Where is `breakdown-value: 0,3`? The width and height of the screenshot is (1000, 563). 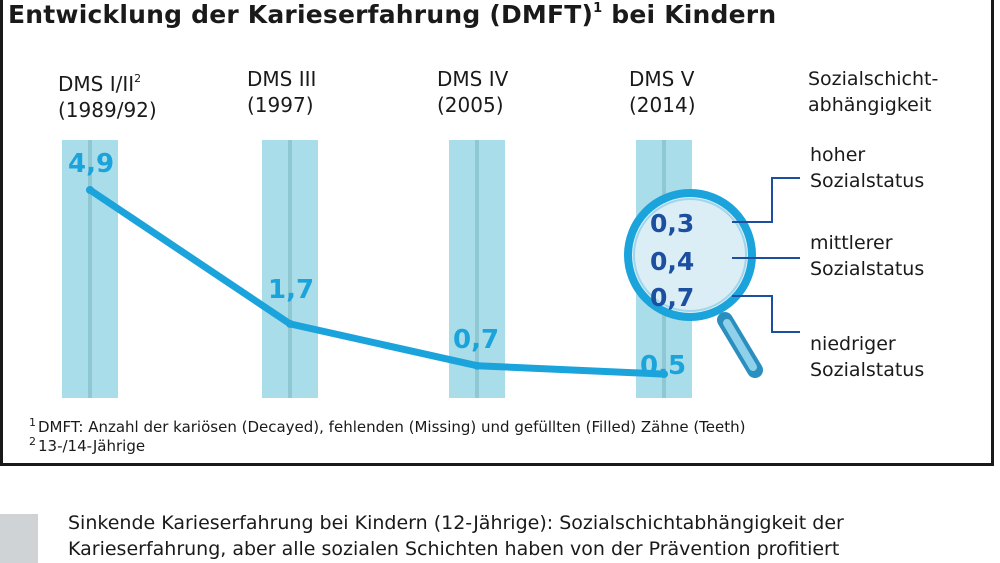 breakdown-value: 0,3 is located at coordinates (672, 223).